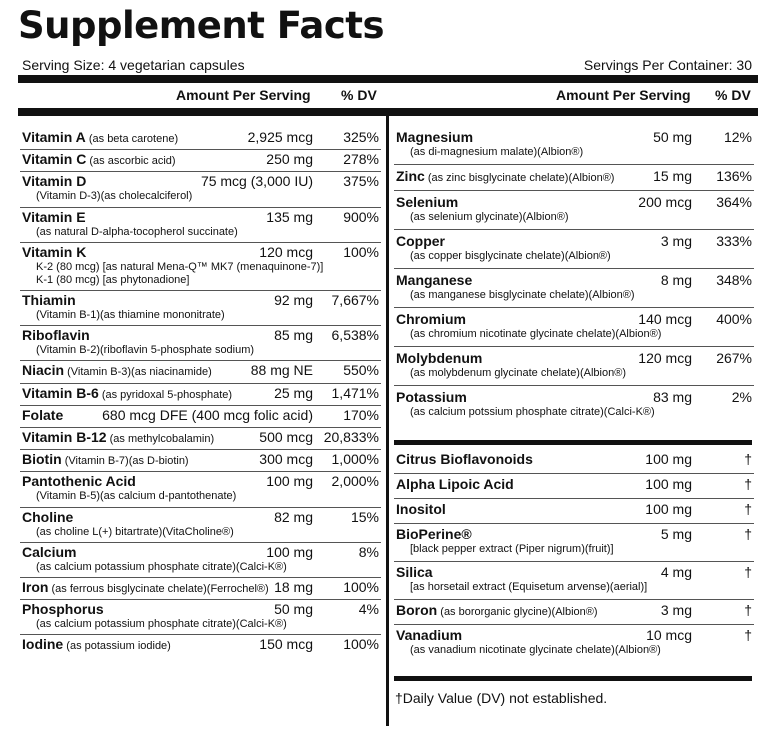 The image size is (778, 736). What do you see at coordinates (368, 551) in the screenshot?
I see `nutrient-dv: 8%` at bounding box center [368, 551].